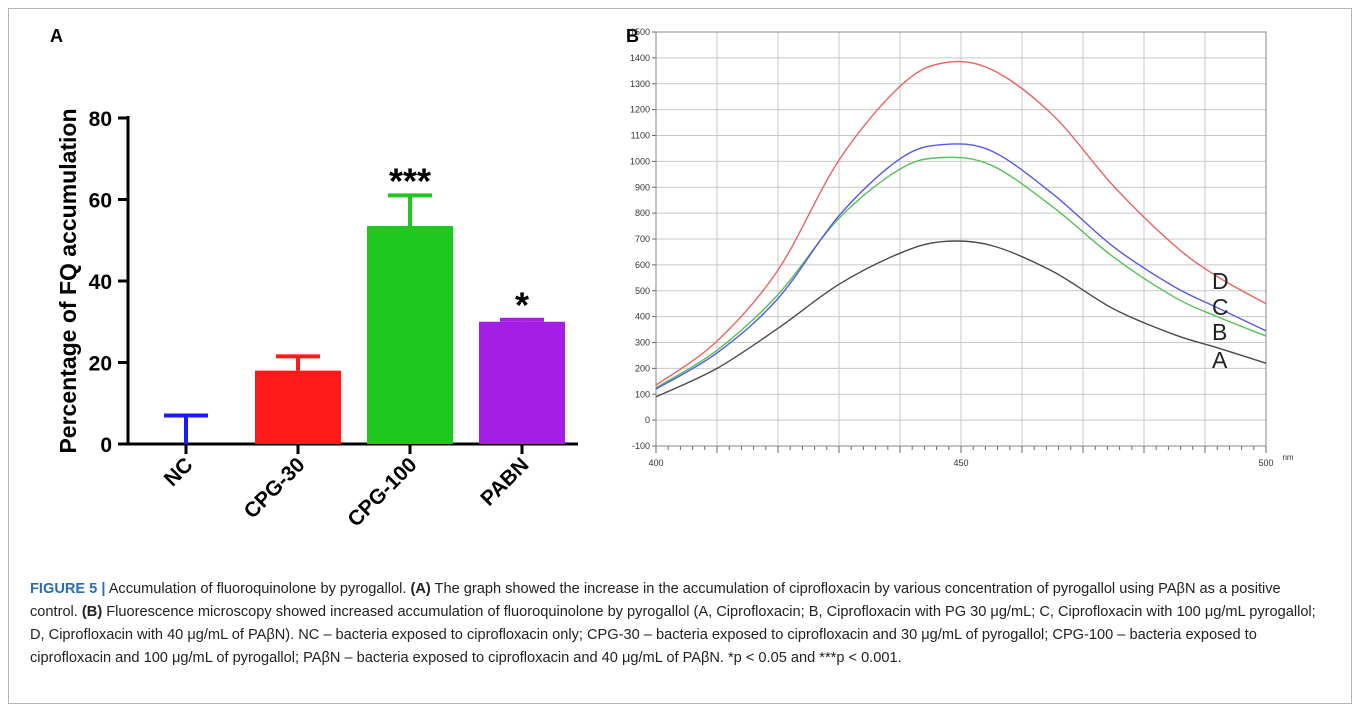 The image size is (1360, 712). What do you see at coordinates (640, 136) in the screenshot?
I see `y-tick-label: 1100` at bounding box center [640, 136].